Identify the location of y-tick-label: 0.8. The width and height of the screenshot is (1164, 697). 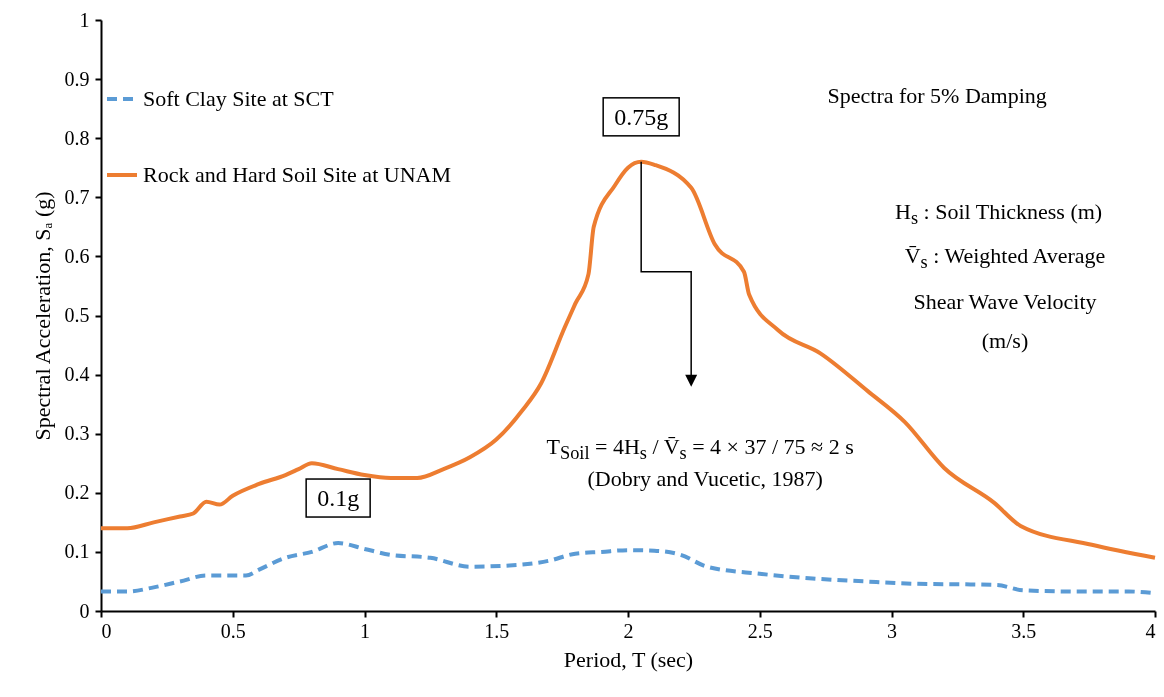
(77, 137).